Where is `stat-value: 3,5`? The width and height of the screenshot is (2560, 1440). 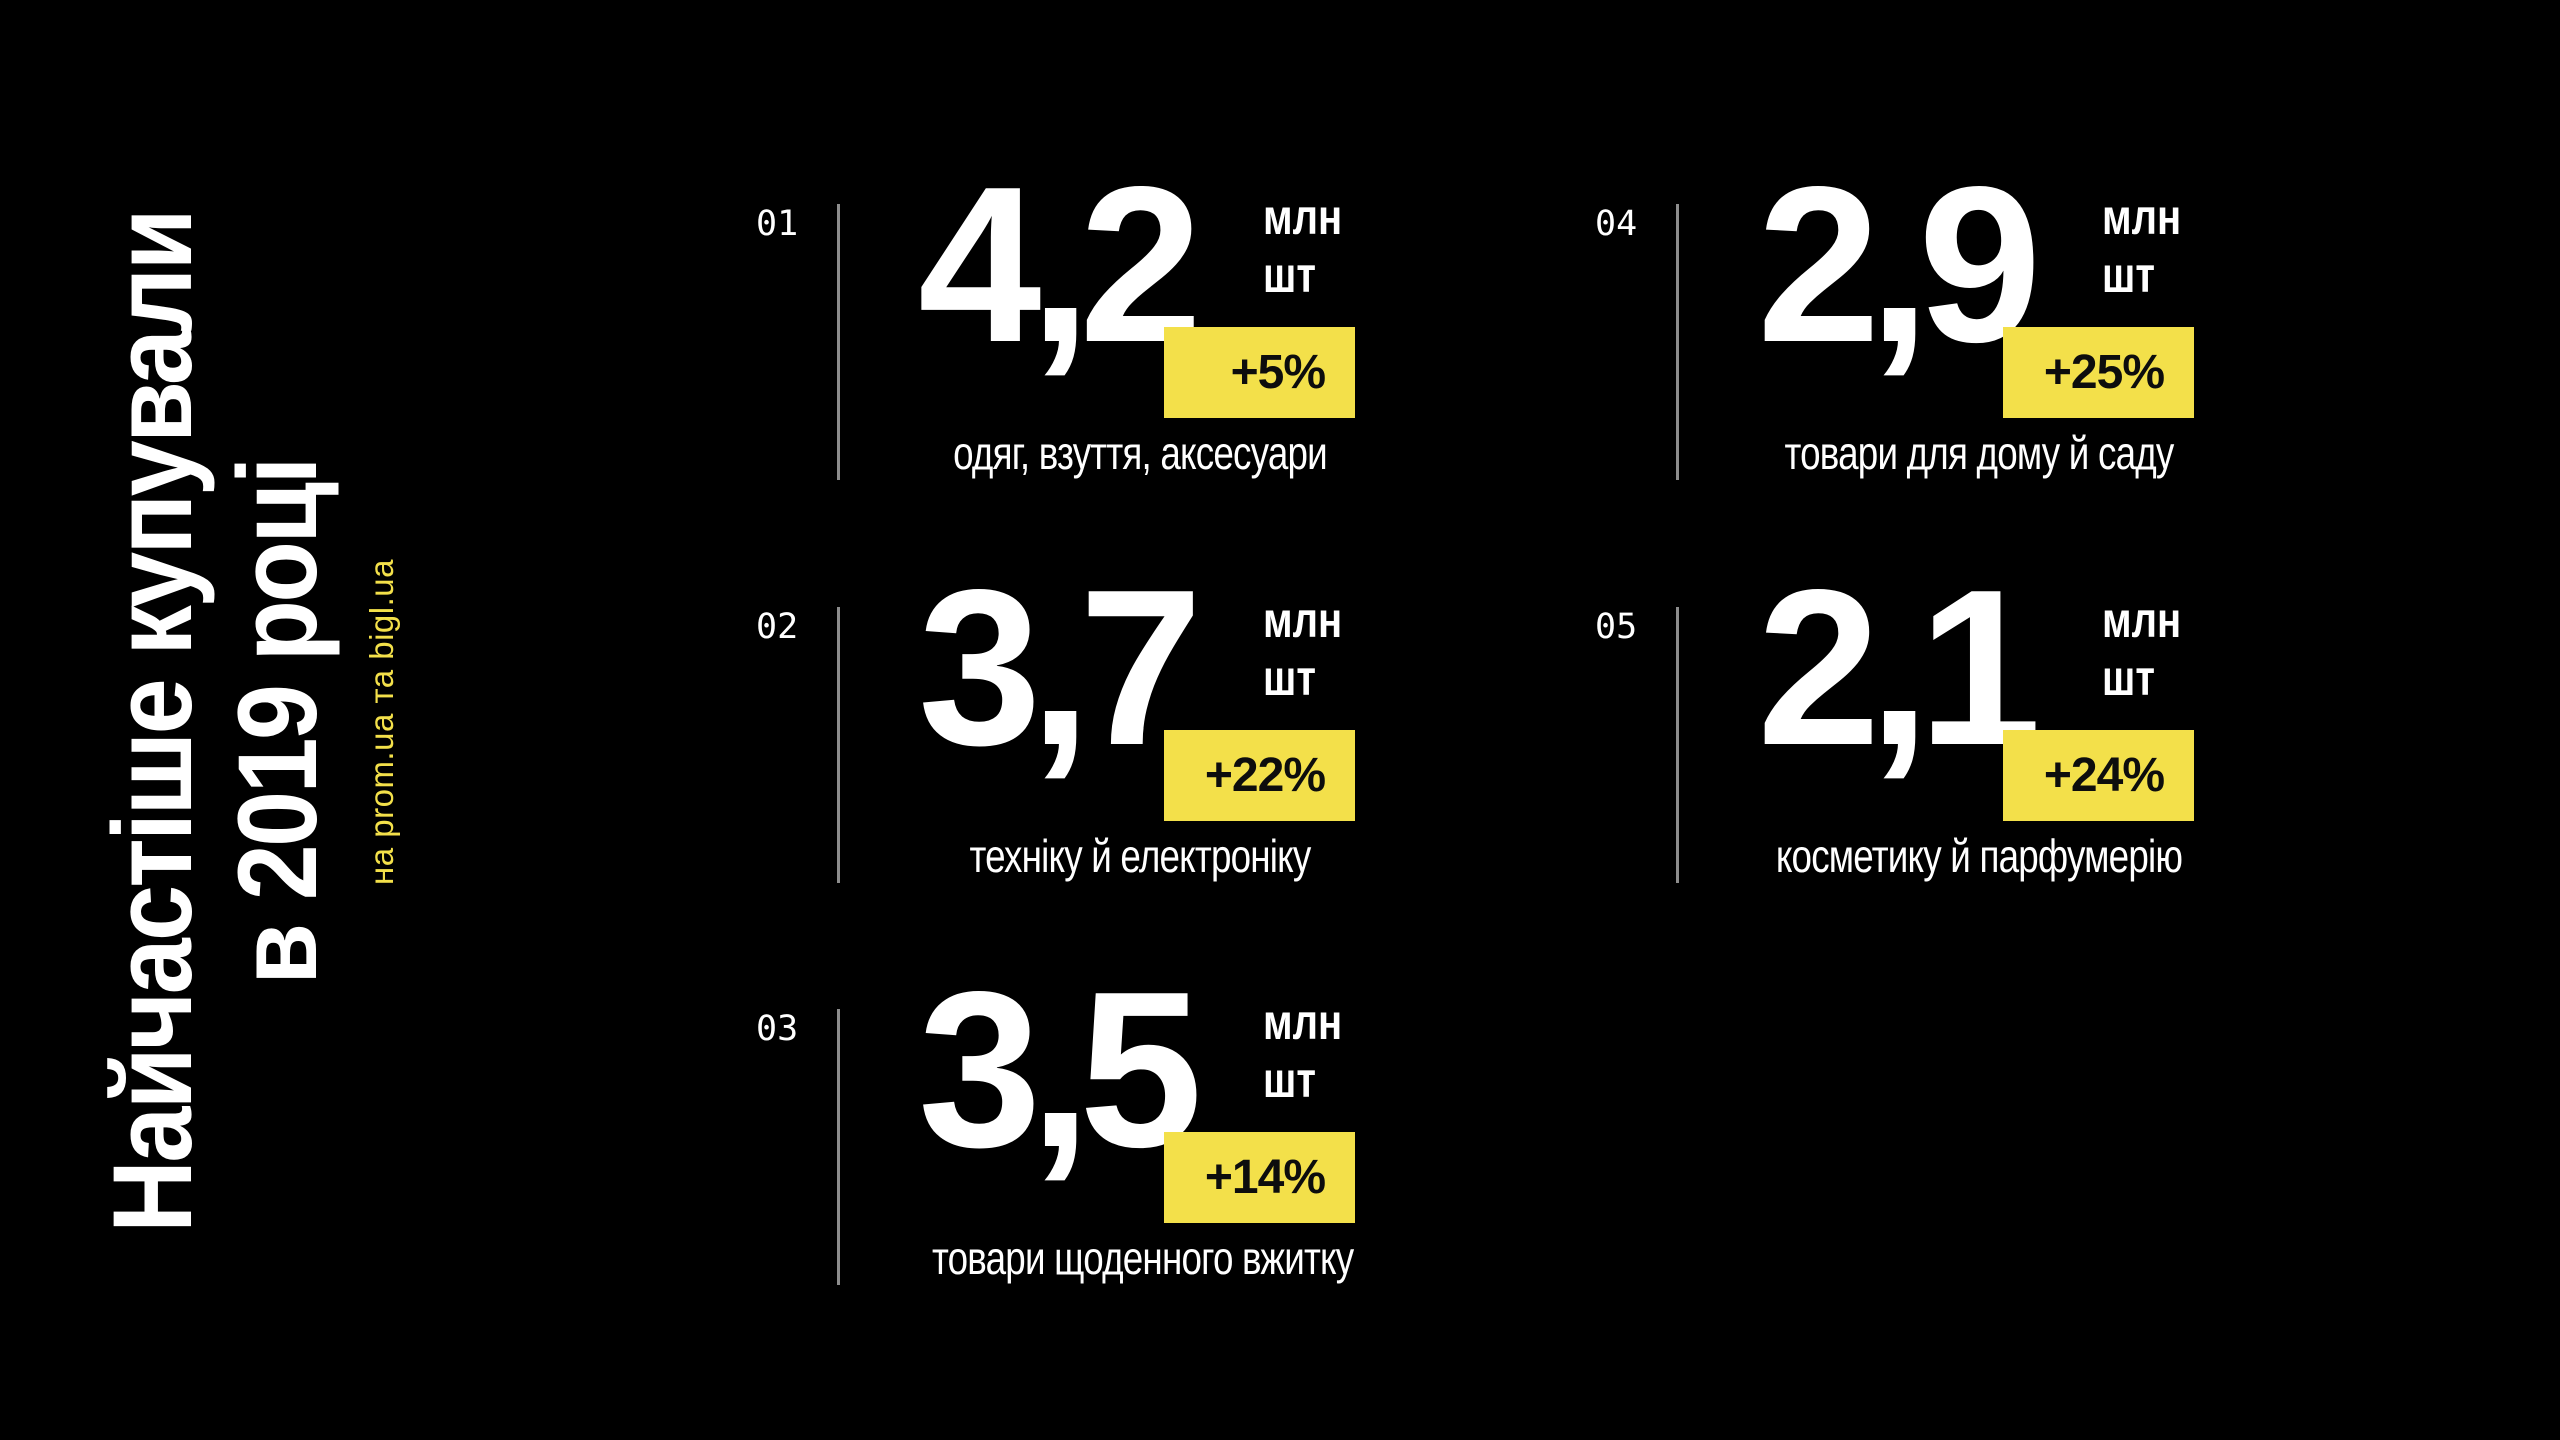 stat-value: 3,5 is located at coordinates (1060, 1070).